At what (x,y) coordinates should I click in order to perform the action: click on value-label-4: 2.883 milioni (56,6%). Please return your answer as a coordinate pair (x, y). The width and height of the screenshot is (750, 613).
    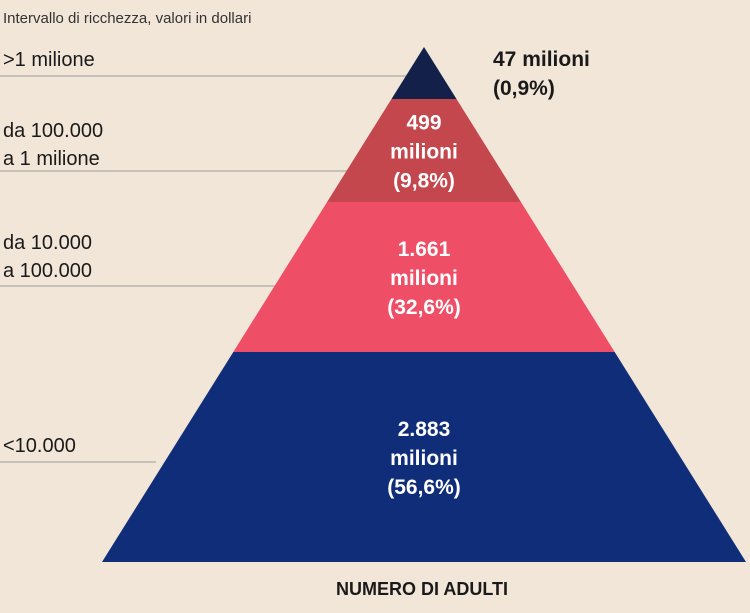
    Looking at the image, I should click on (424, 458).